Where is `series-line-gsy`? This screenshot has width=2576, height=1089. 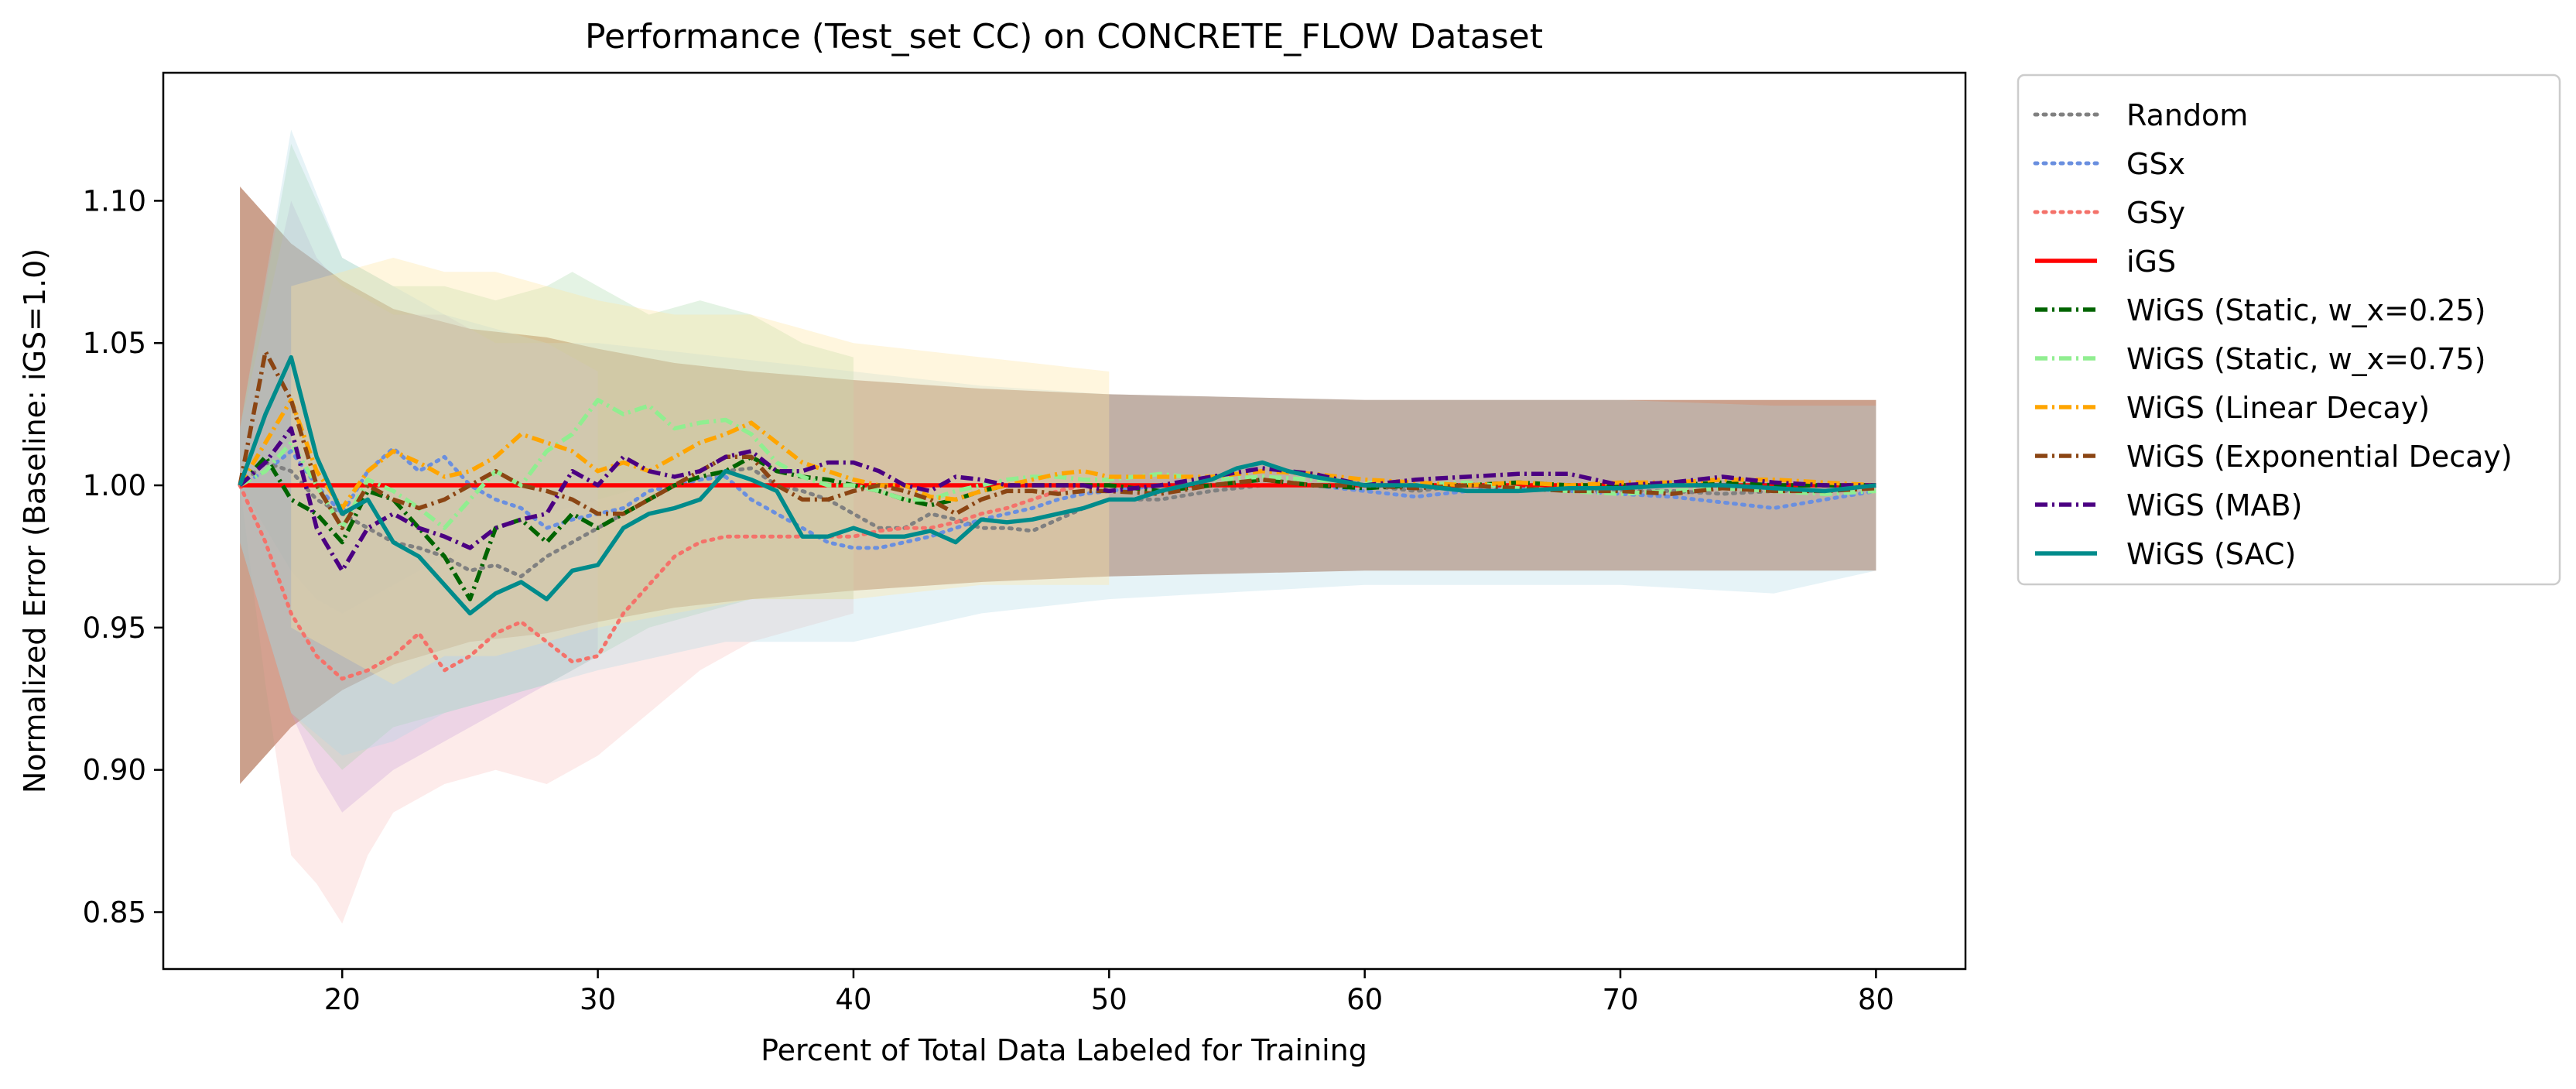
series-line-gsy is located at coordinates (675, 582).